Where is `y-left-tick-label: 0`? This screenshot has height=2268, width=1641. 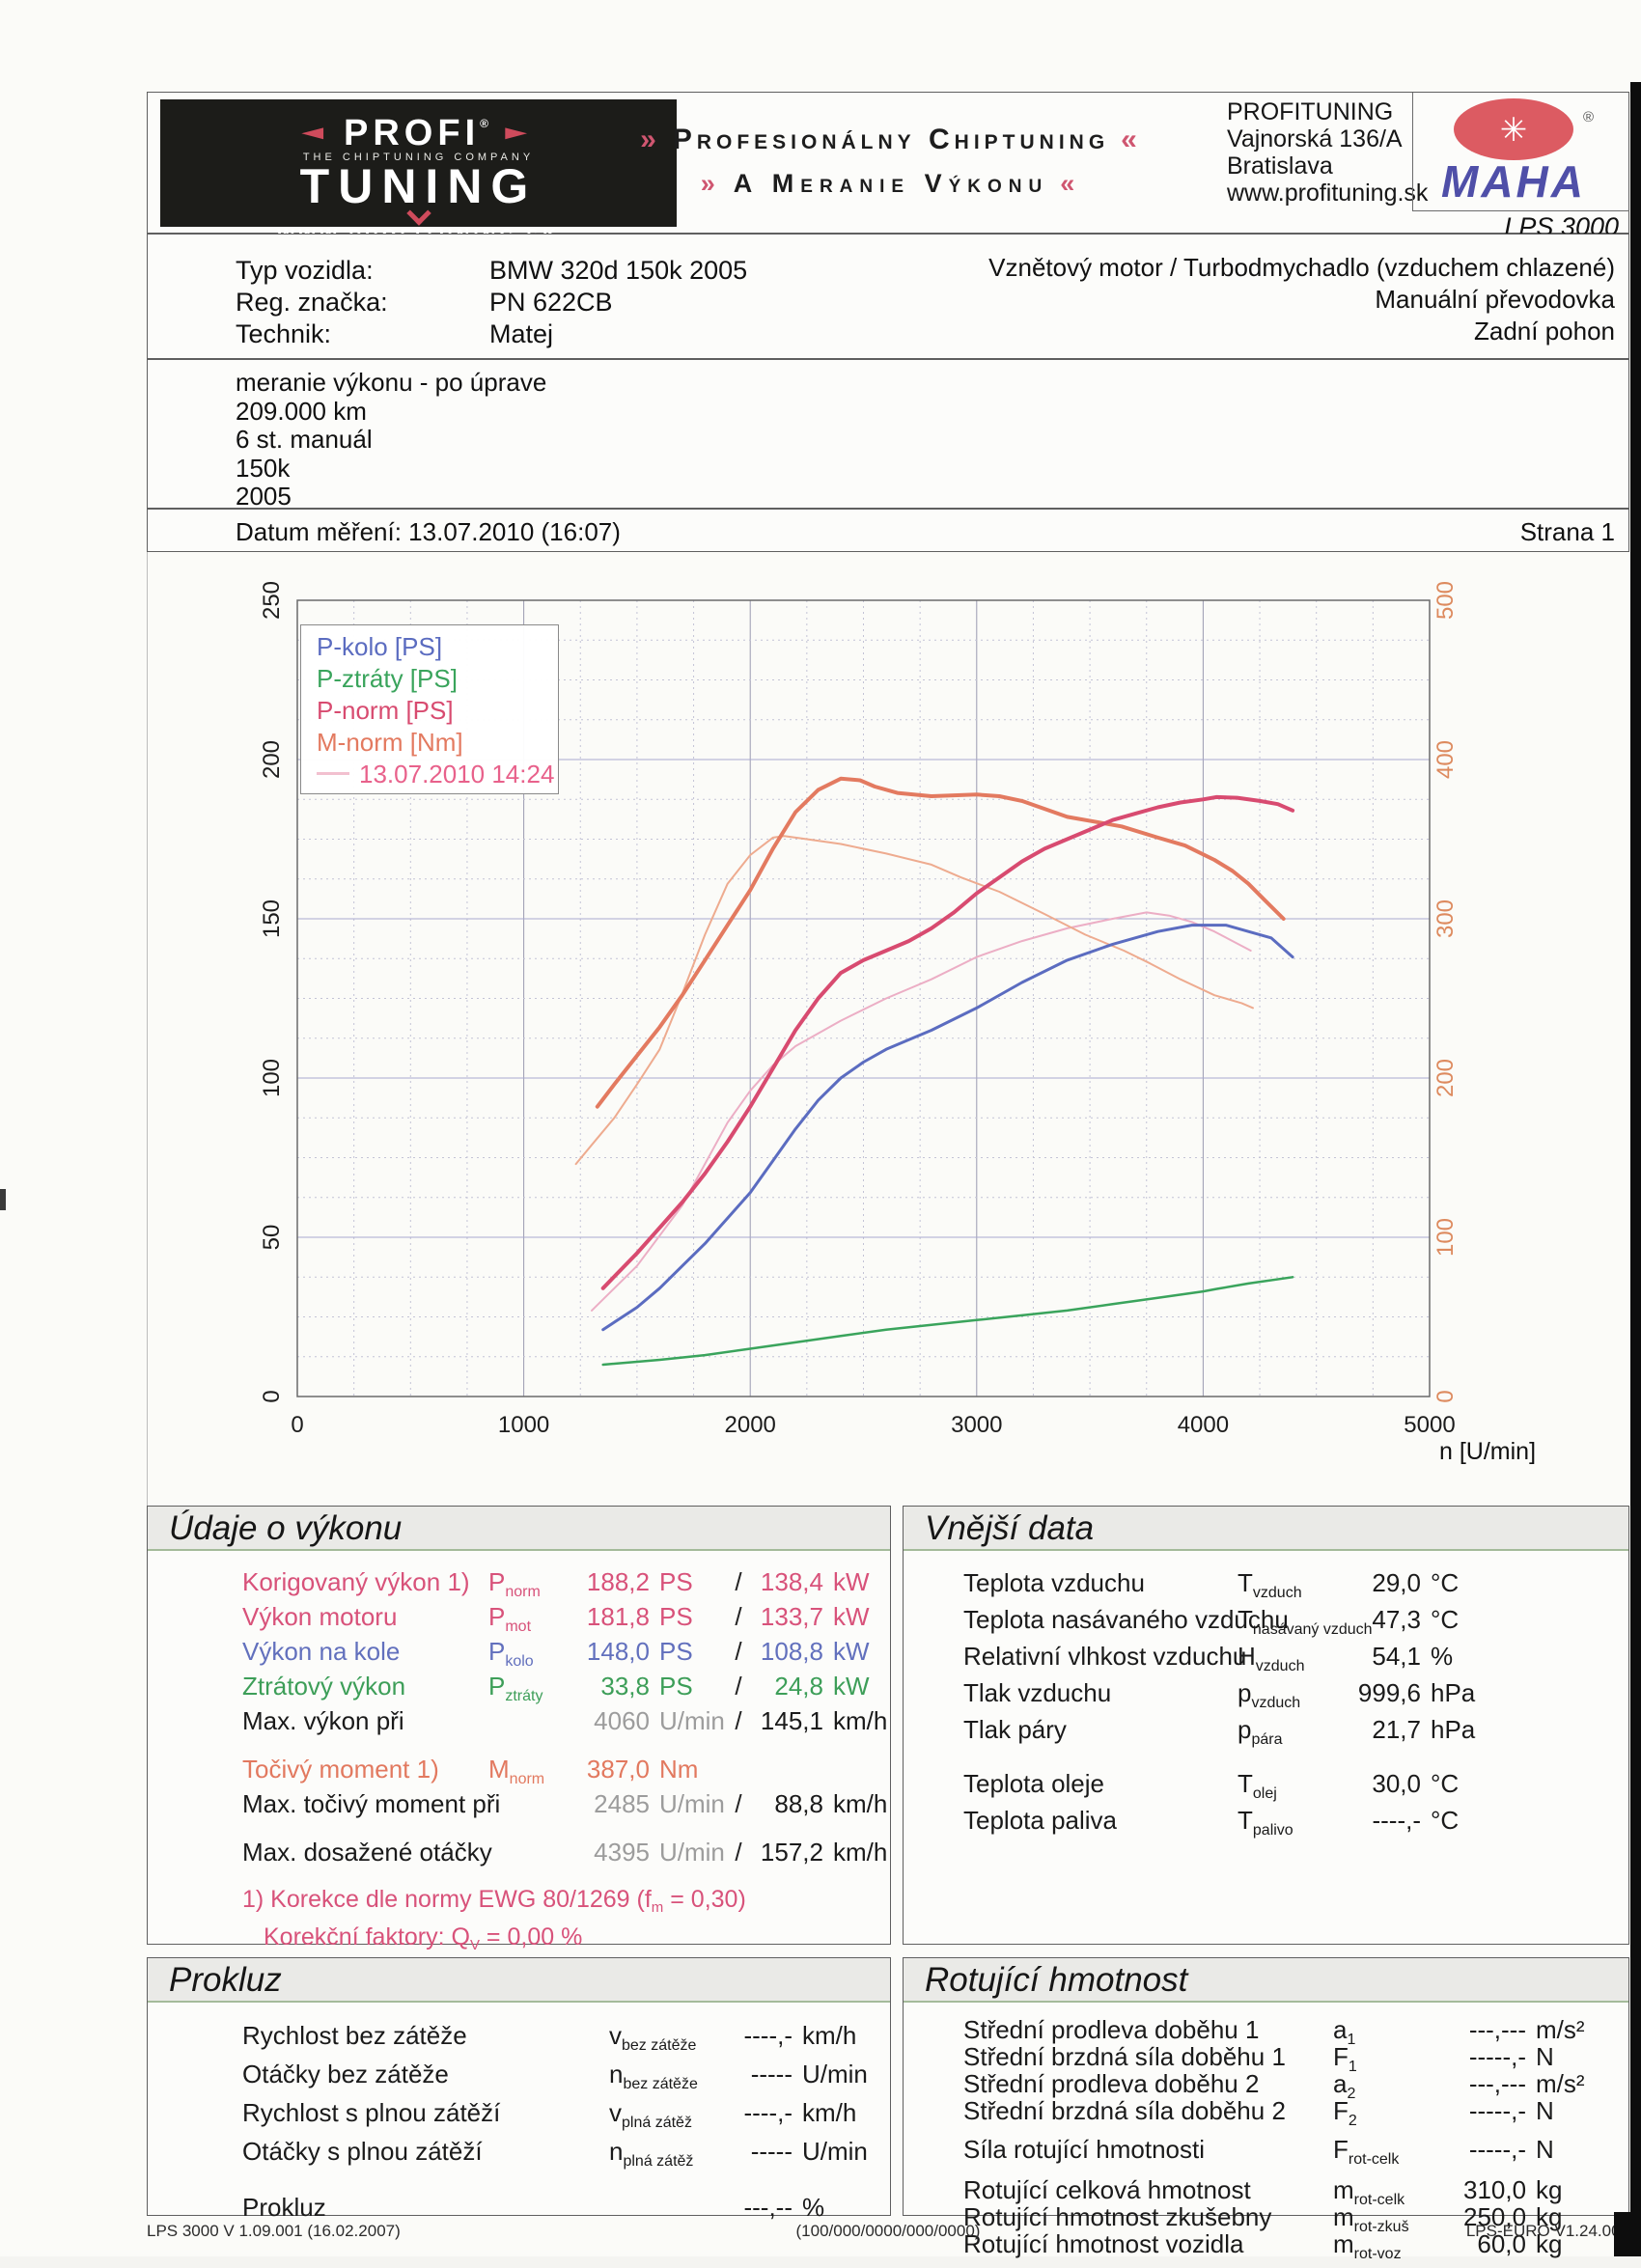
y-left-tick-label: 0 is located at coordinates (272, 1396).